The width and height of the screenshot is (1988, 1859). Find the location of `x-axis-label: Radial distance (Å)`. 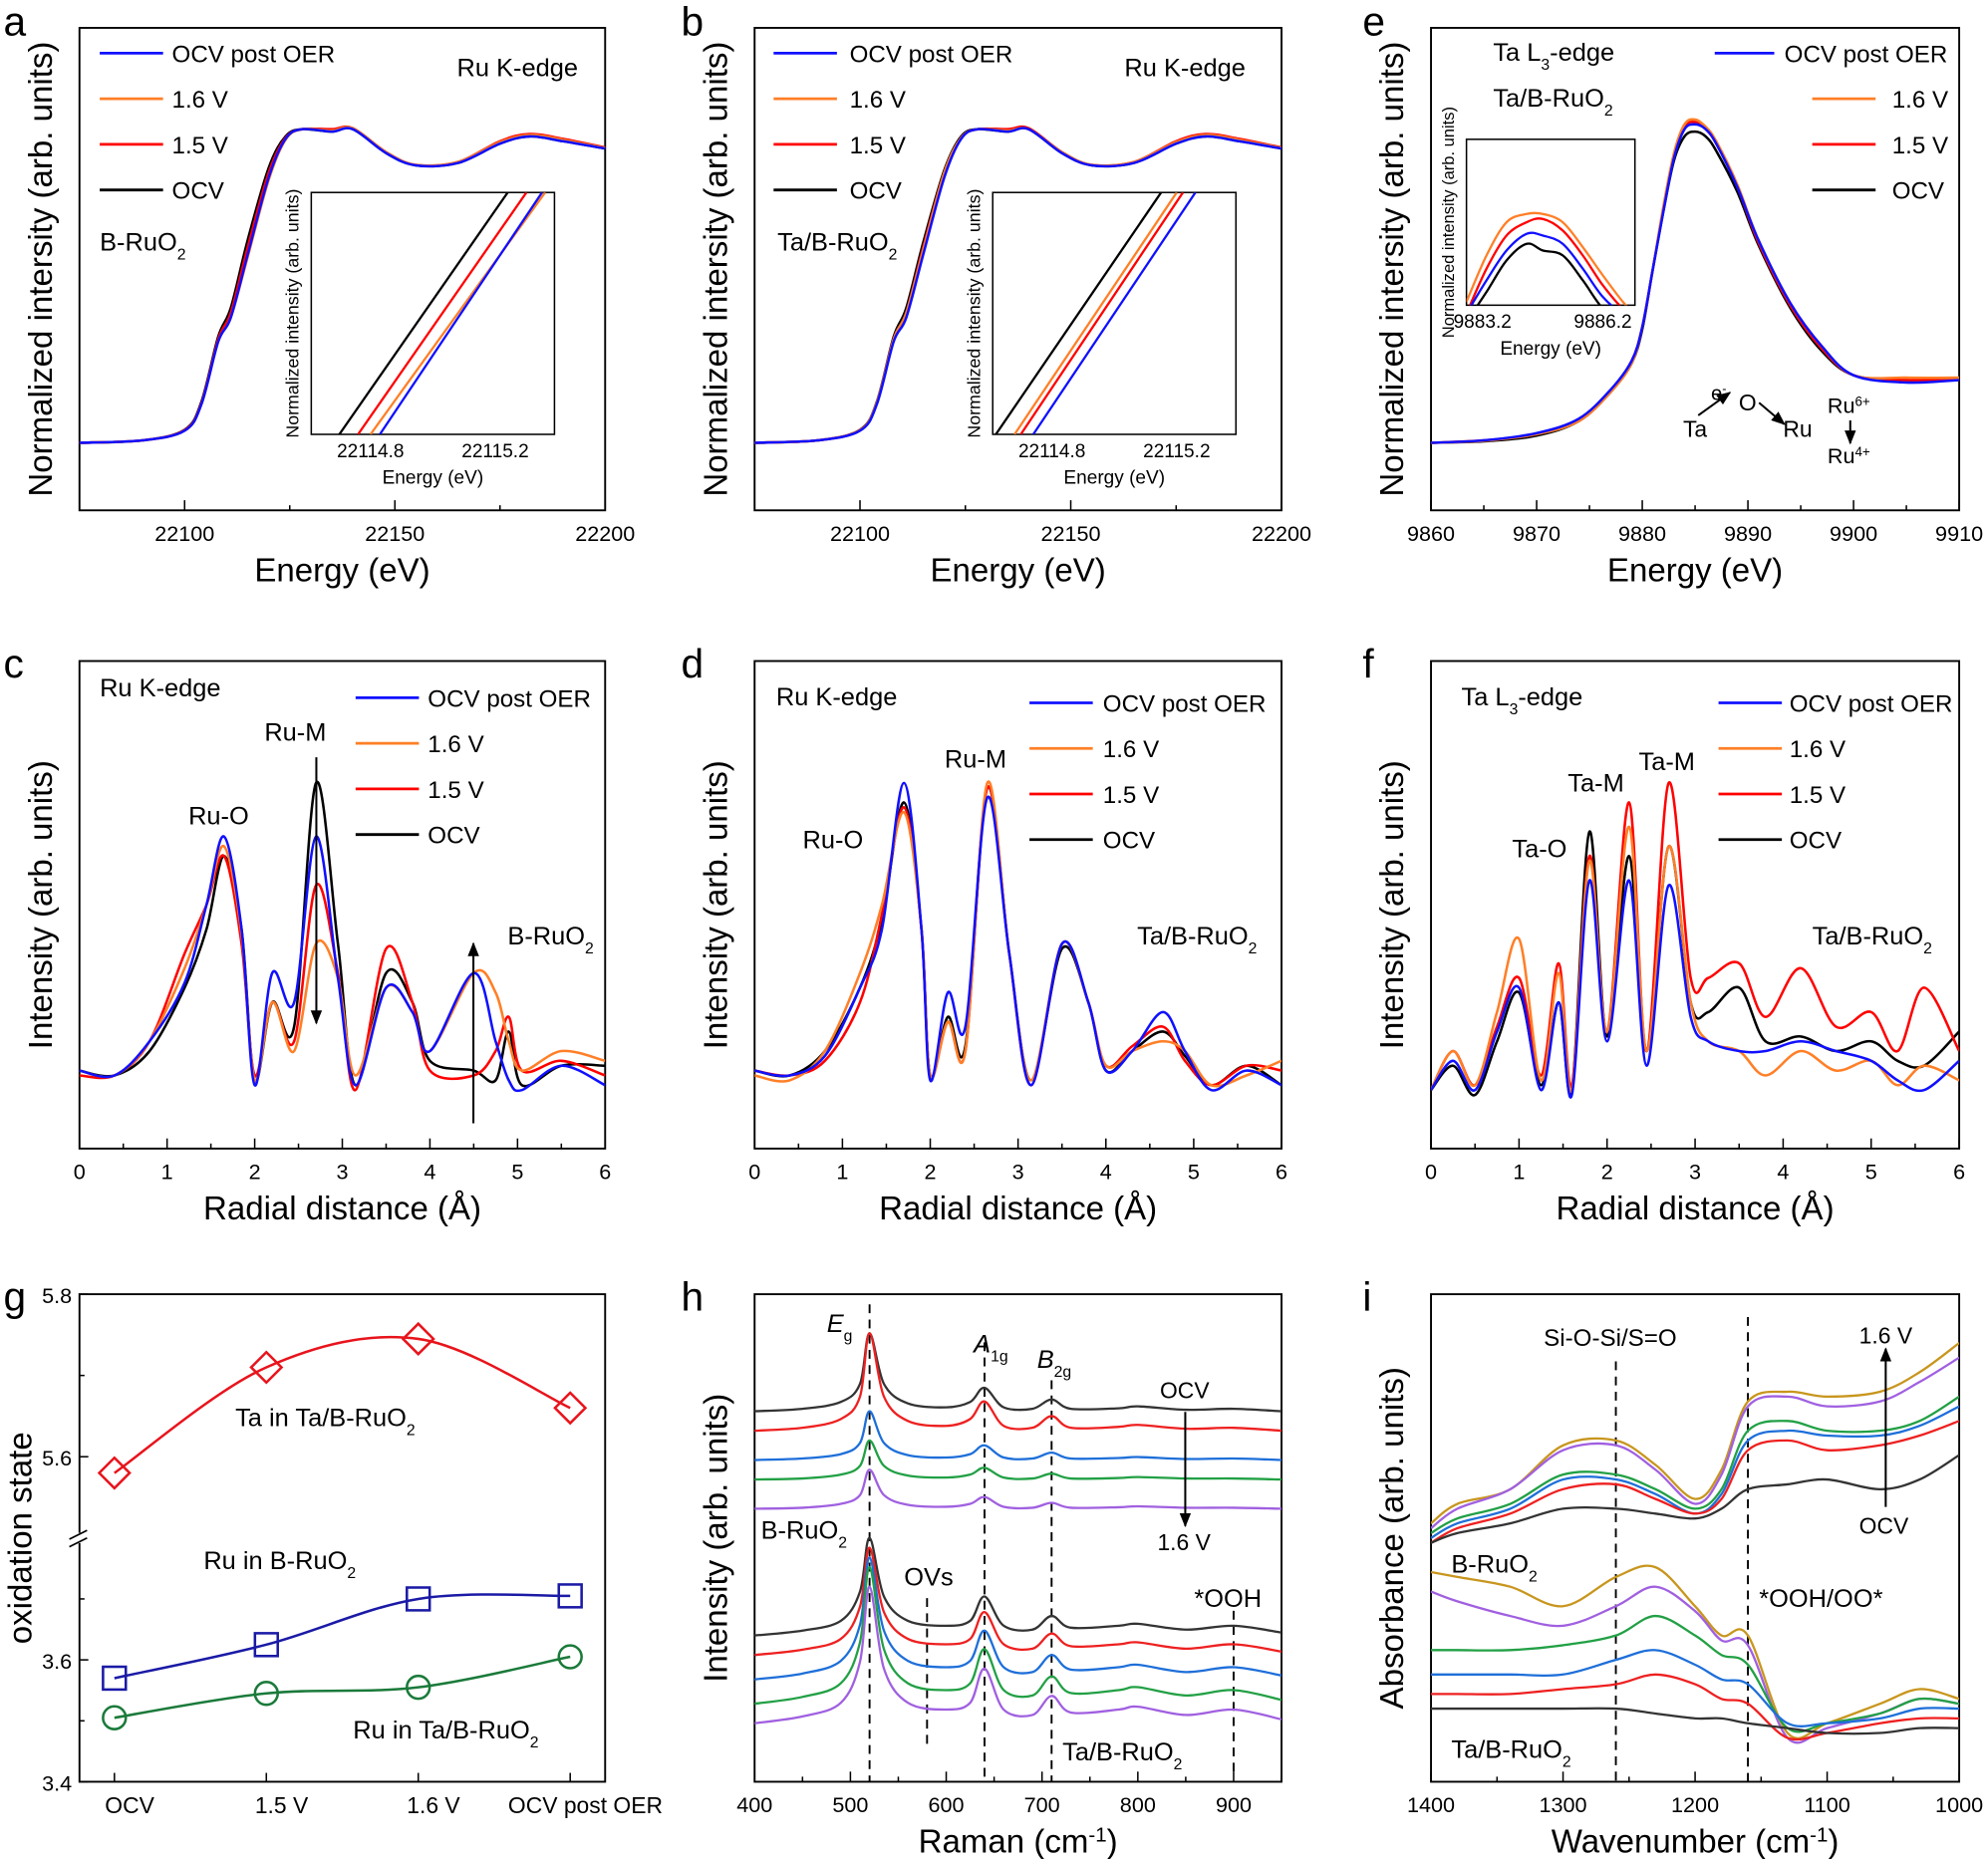

x-axis-label: Radial distance (Å) is located at coordinates (1018, 1209).